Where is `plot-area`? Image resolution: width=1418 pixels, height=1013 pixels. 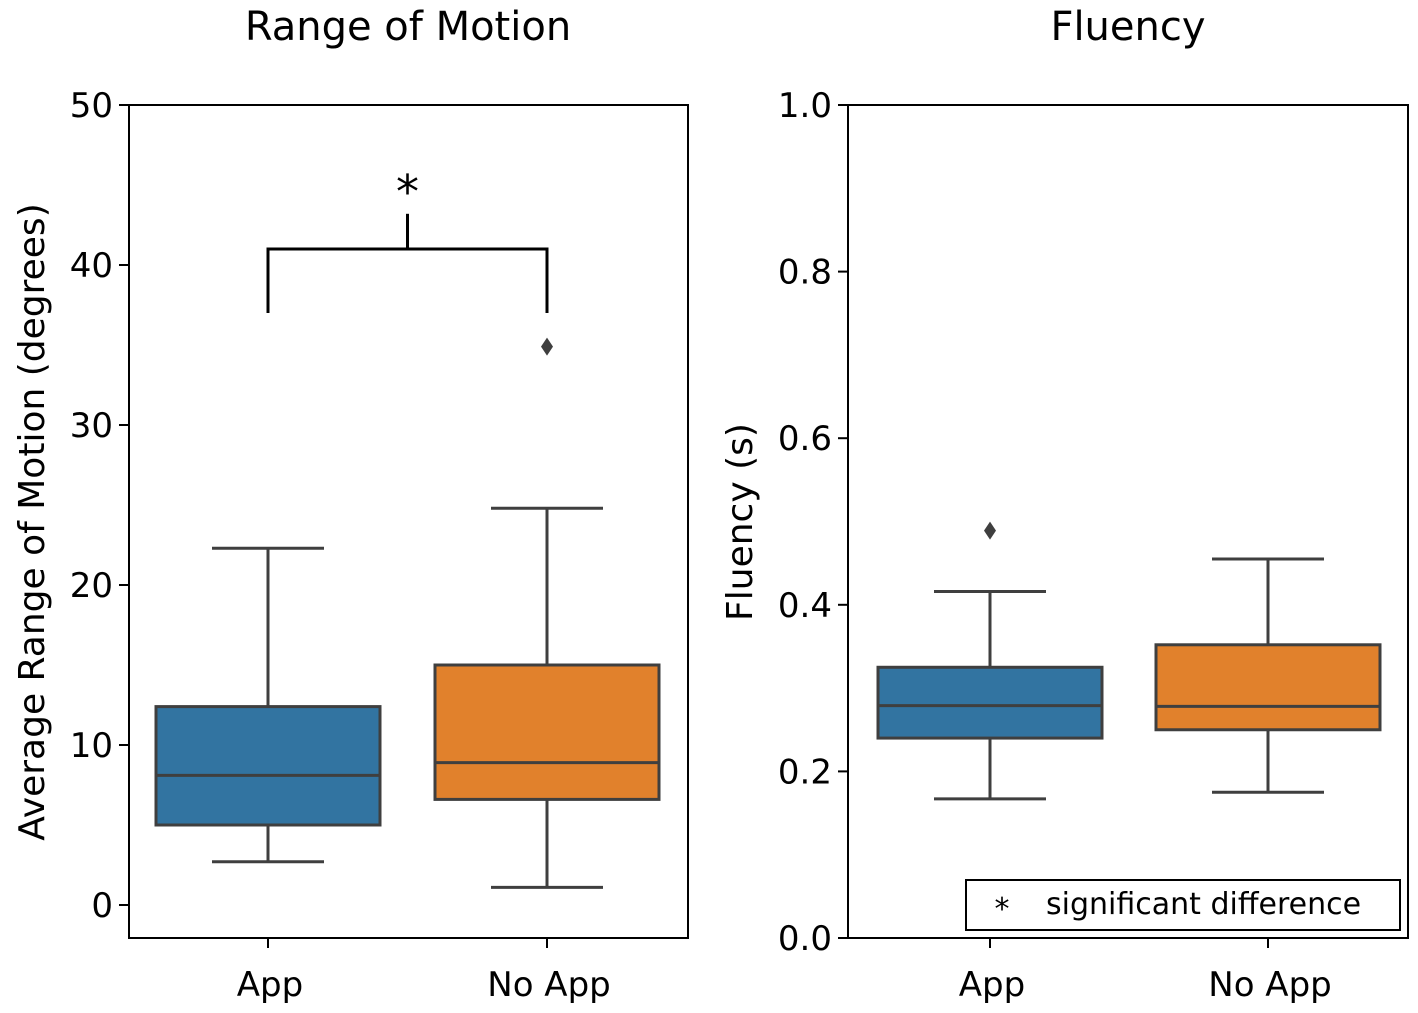
plot-area is located at coordinates (1129, 661).